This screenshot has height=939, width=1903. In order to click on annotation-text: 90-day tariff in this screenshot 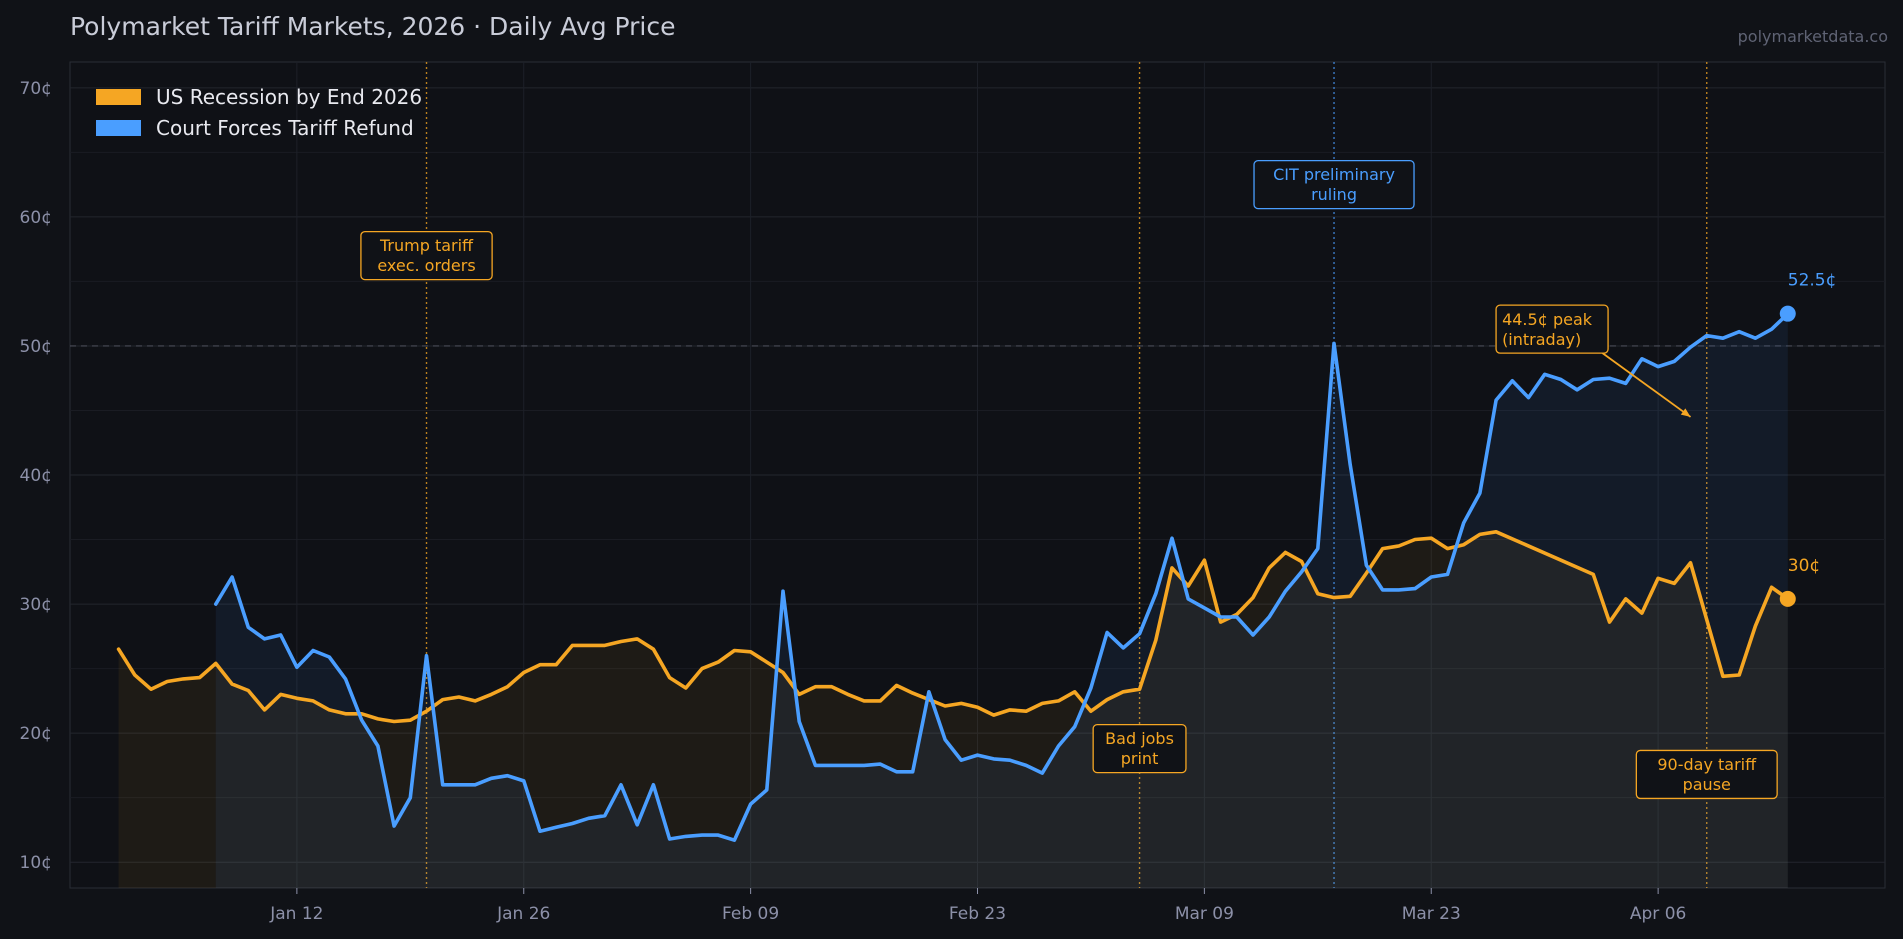, I will do `click(1707, 764)`.